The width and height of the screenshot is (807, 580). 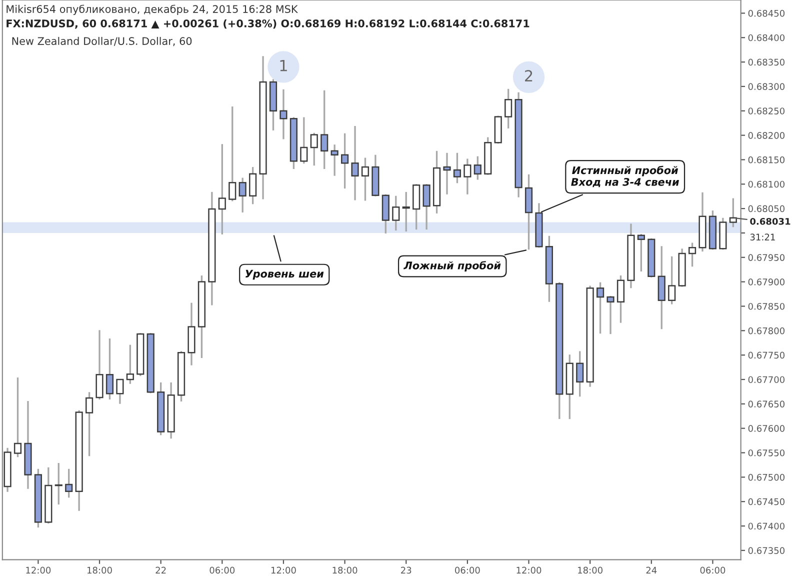 What do you see at coordinates (766, 62) in the screenshot?
I see `y-tick-label: 0.68350` at bounding box center [766, 62].